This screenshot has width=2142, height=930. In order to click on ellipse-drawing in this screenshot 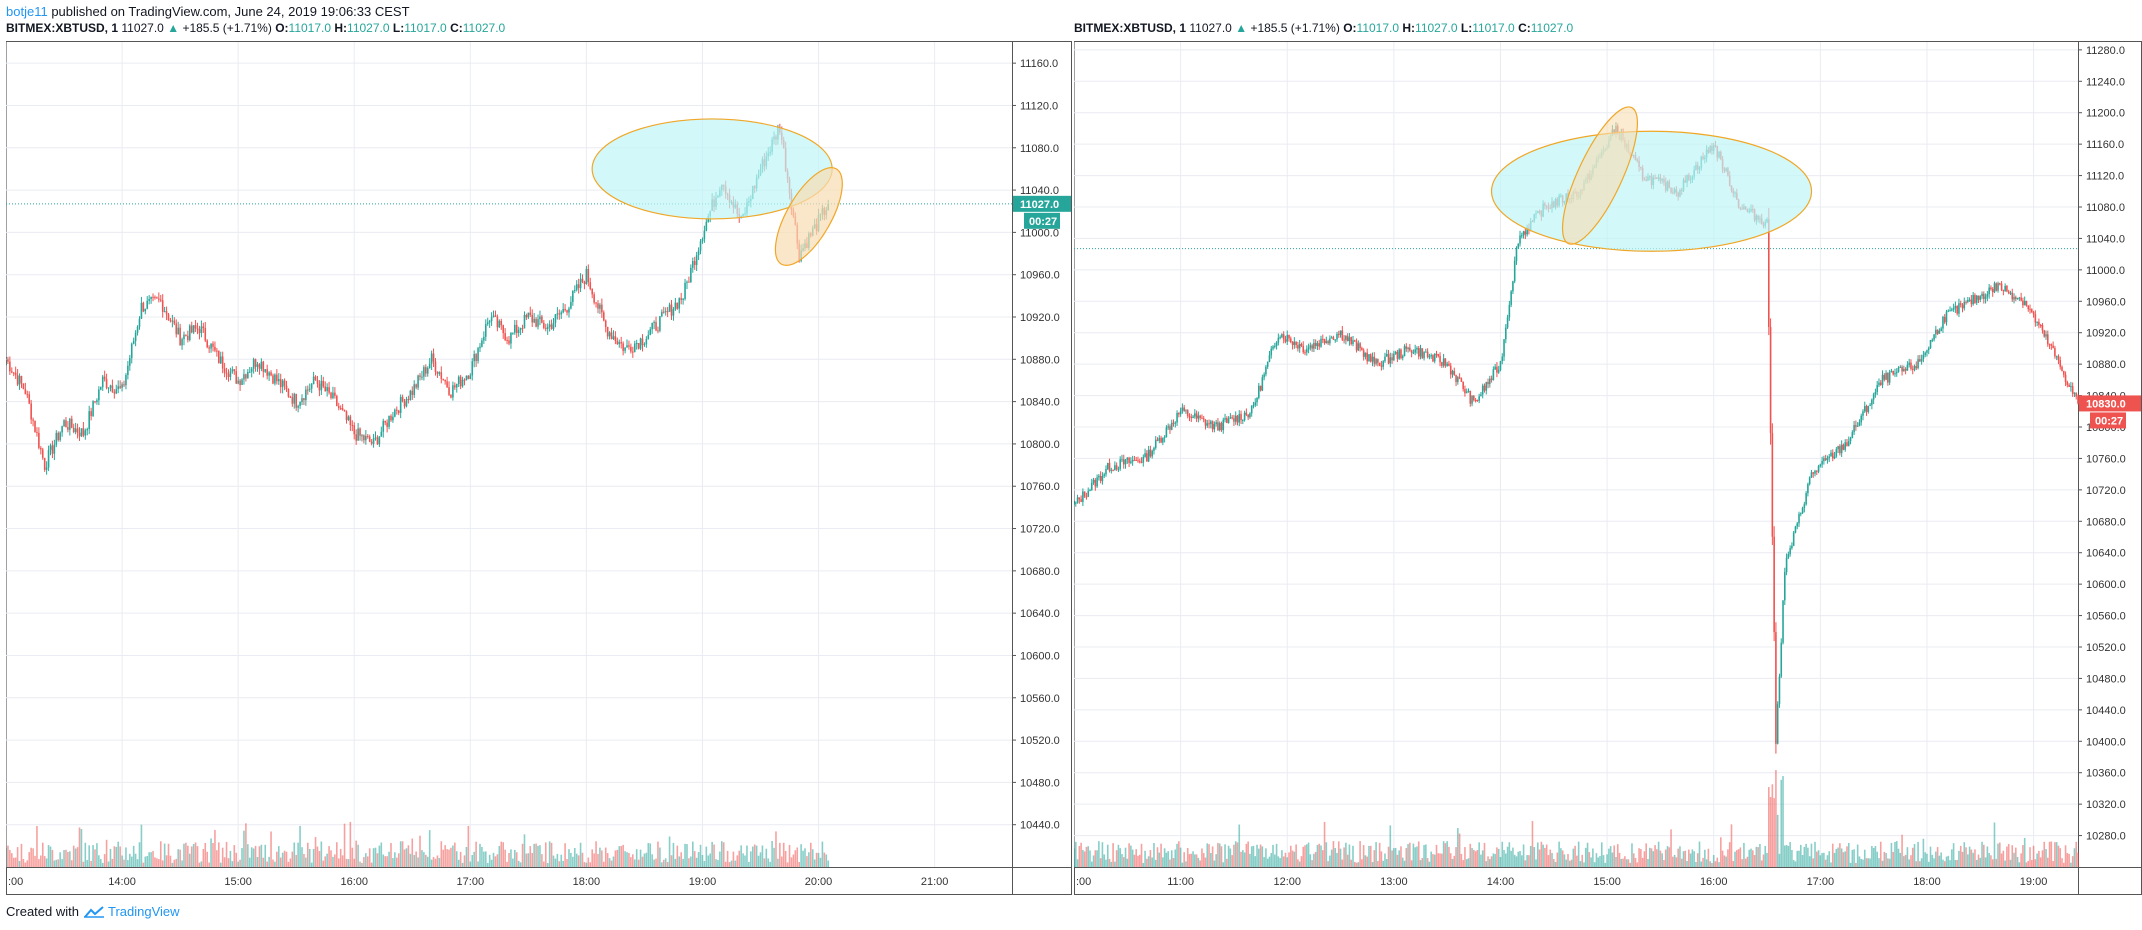, I will do `click(1651, 191)`.